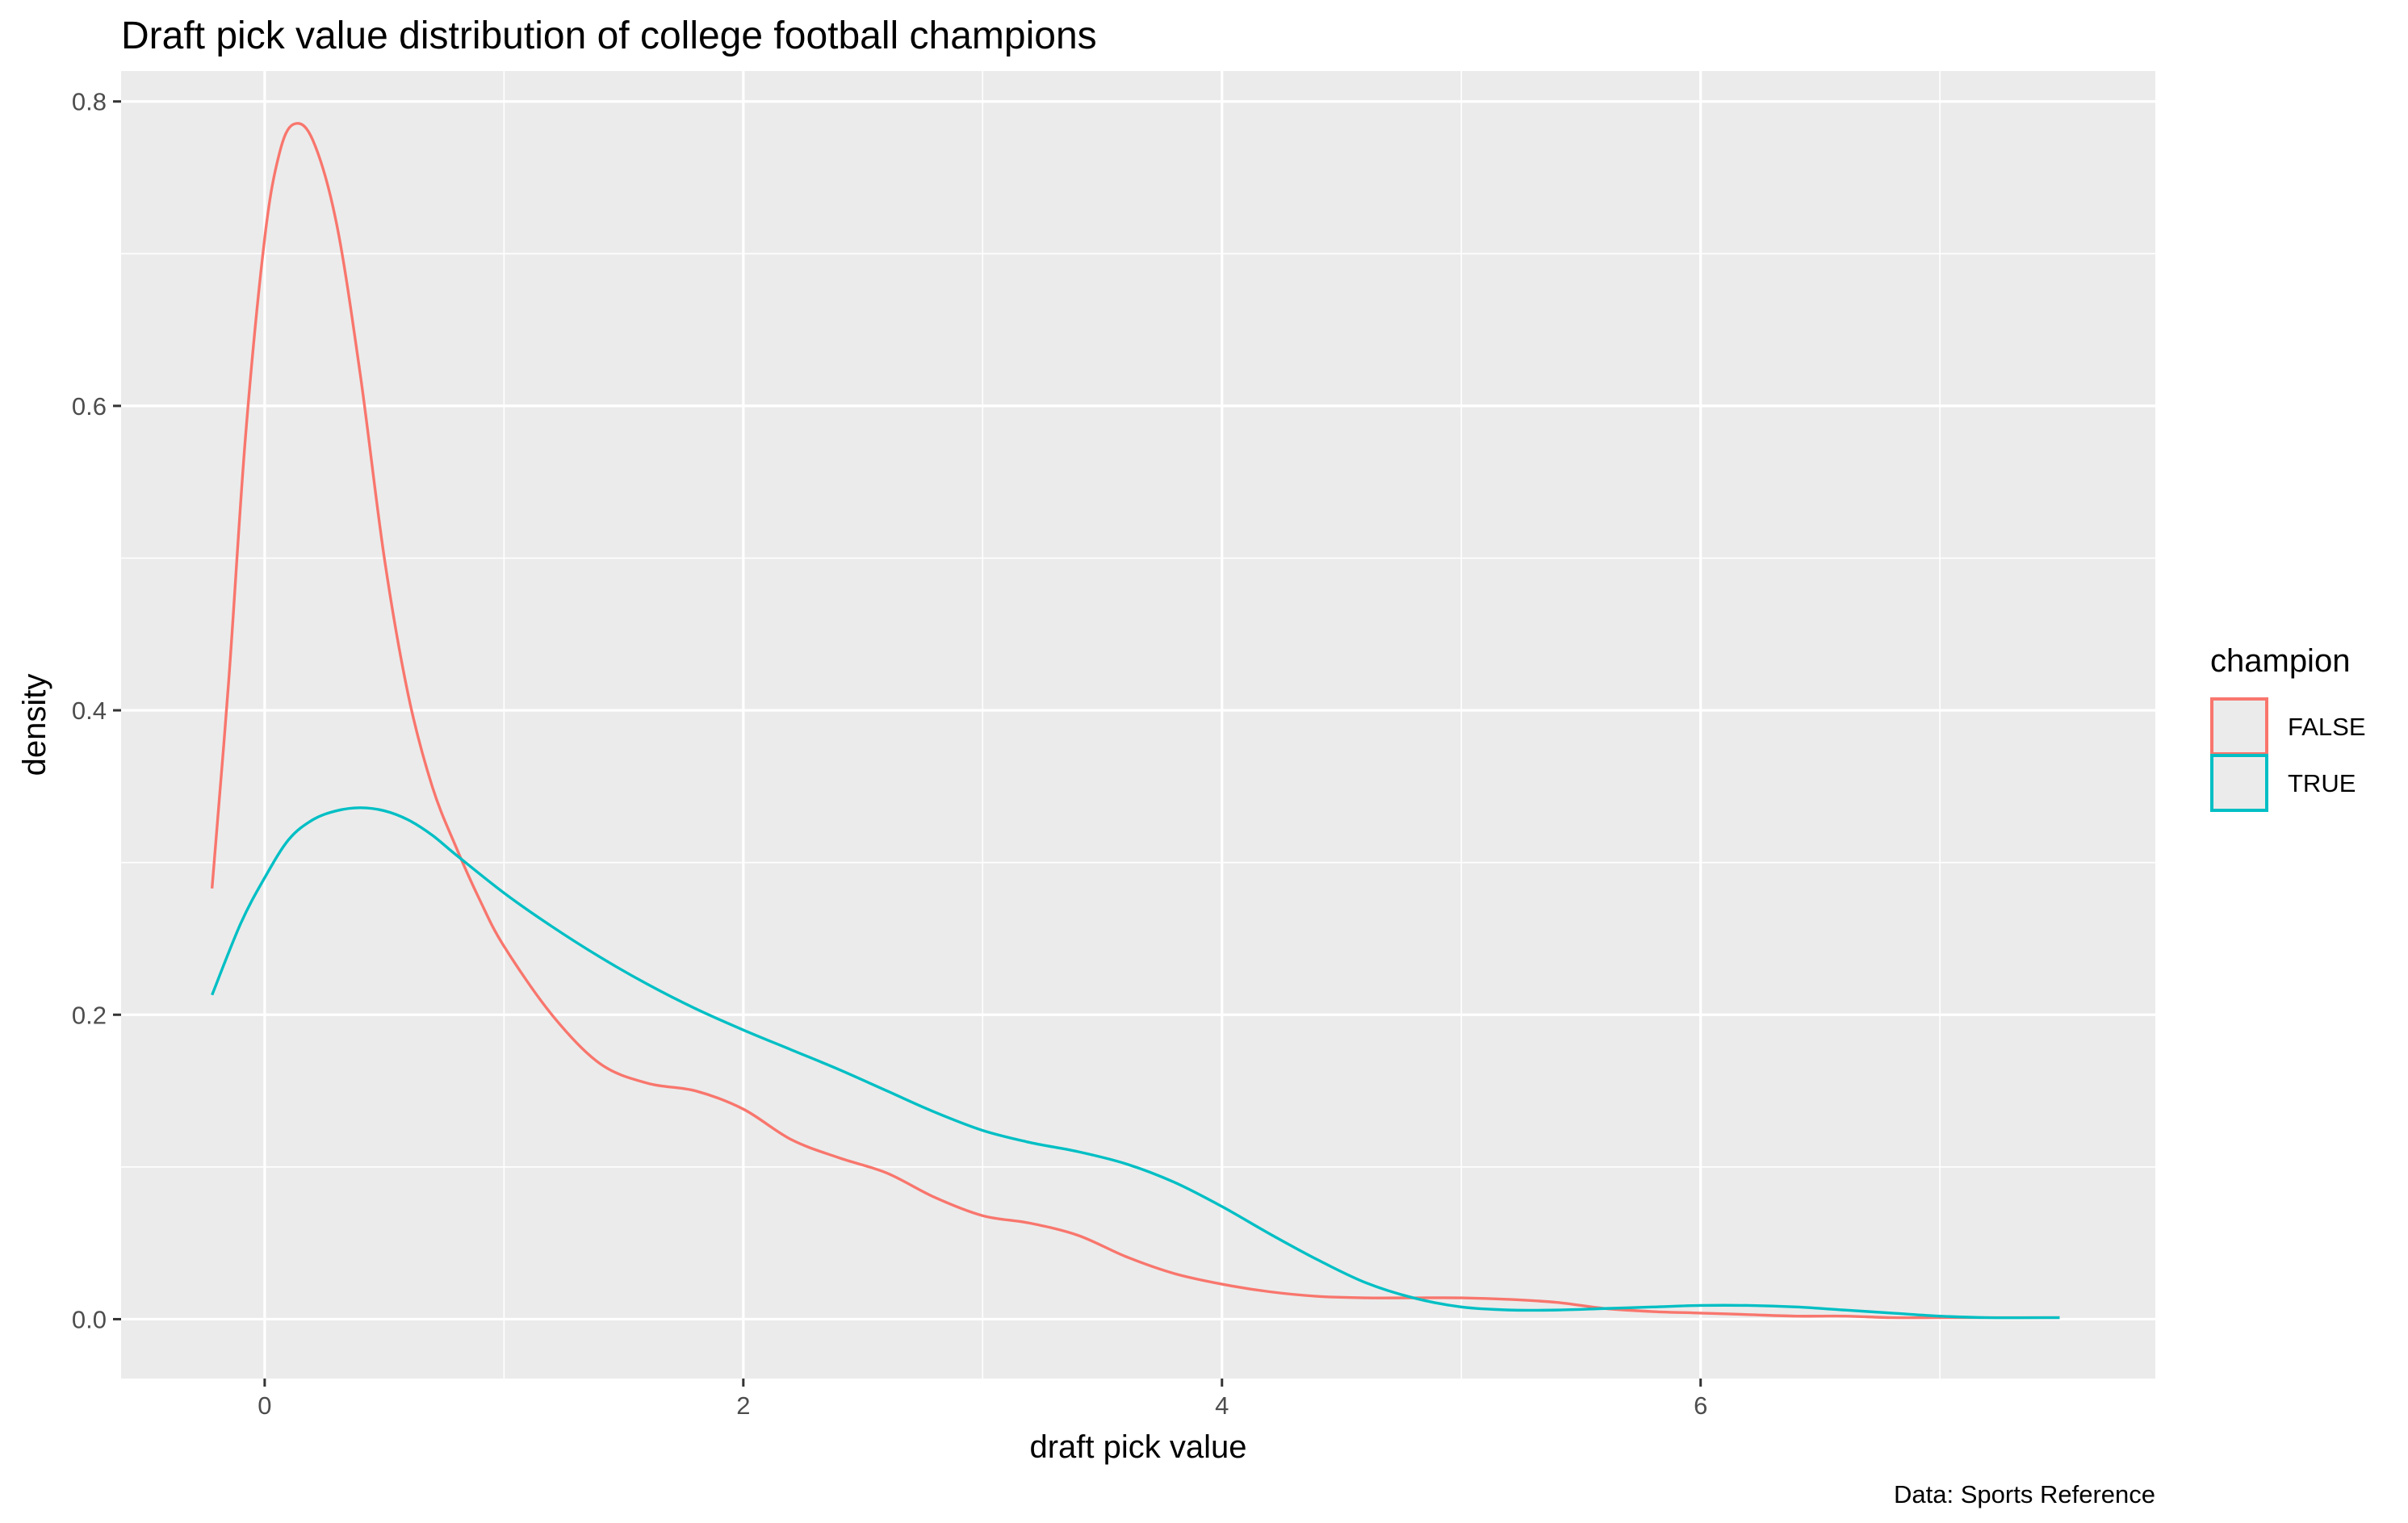  I want to click on y-tick-label: 0.8, so click(90, 102).